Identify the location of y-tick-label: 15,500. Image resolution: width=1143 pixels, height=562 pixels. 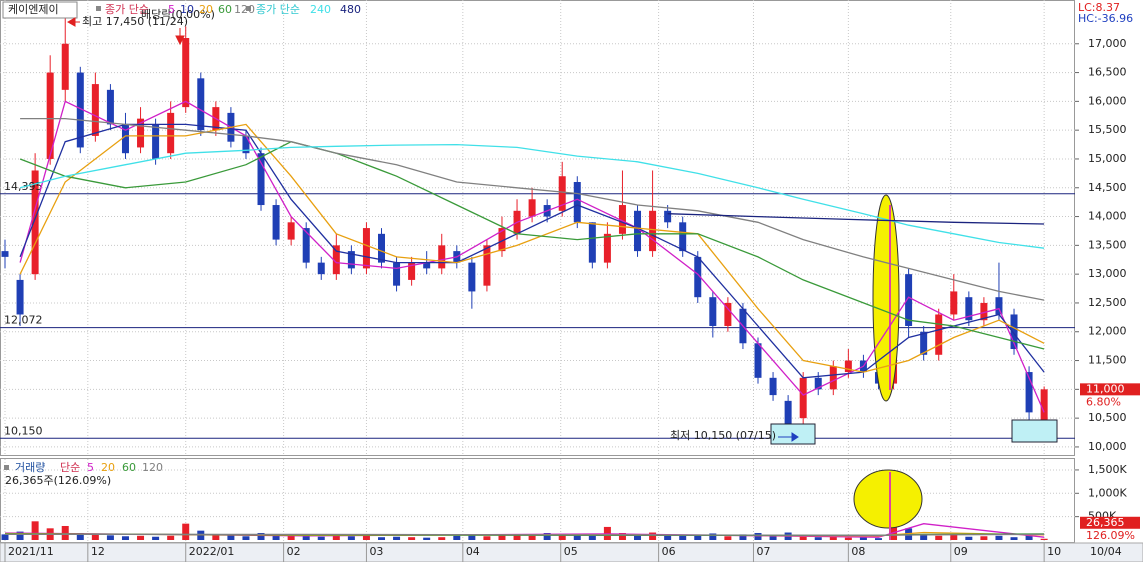
(1107, 129).